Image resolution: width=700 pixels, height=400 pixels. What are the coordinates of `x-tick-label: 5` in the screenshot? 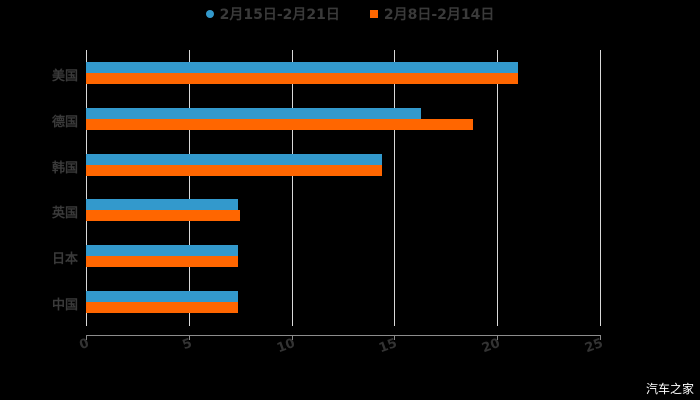 It's located at (187, 345).